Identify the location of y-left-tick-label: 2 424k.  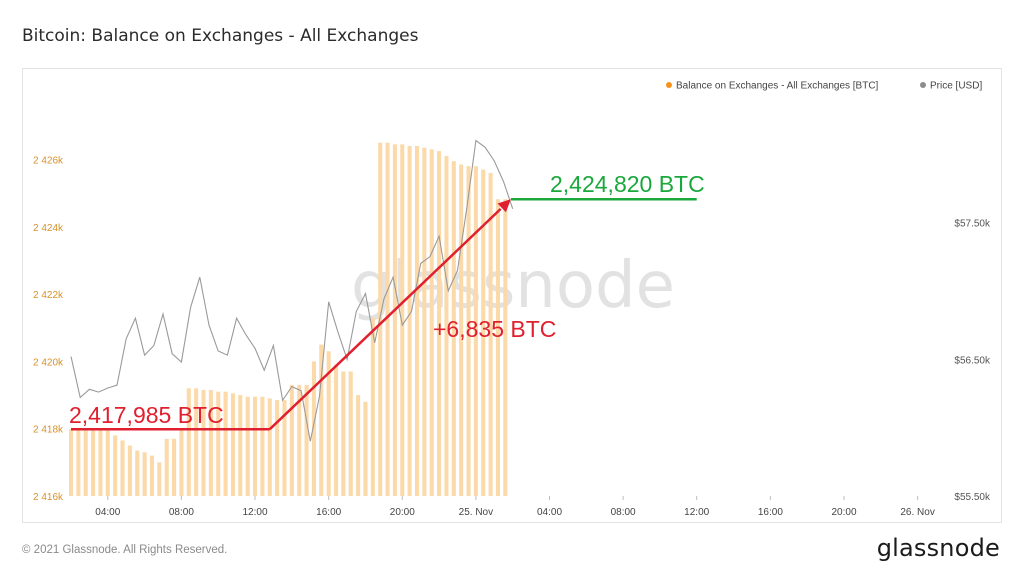
(48, 228).